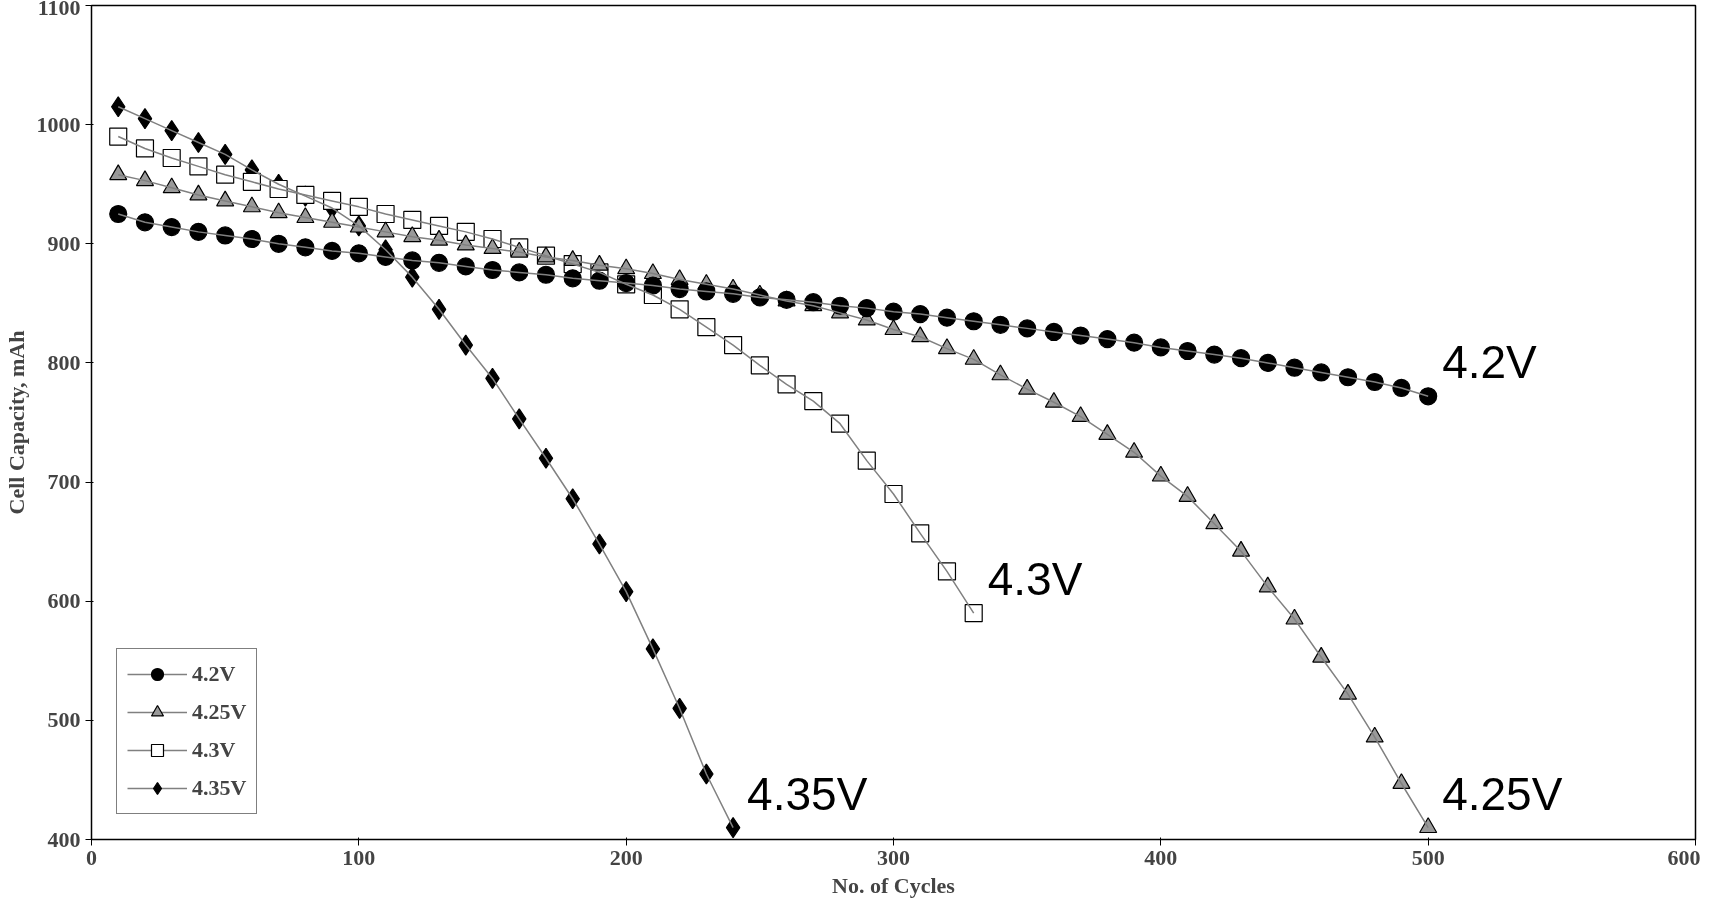 Image resolution: width=1733 pixels, height=919 pixels. I want to click on y-tick-label: 400, so click(64, 839).